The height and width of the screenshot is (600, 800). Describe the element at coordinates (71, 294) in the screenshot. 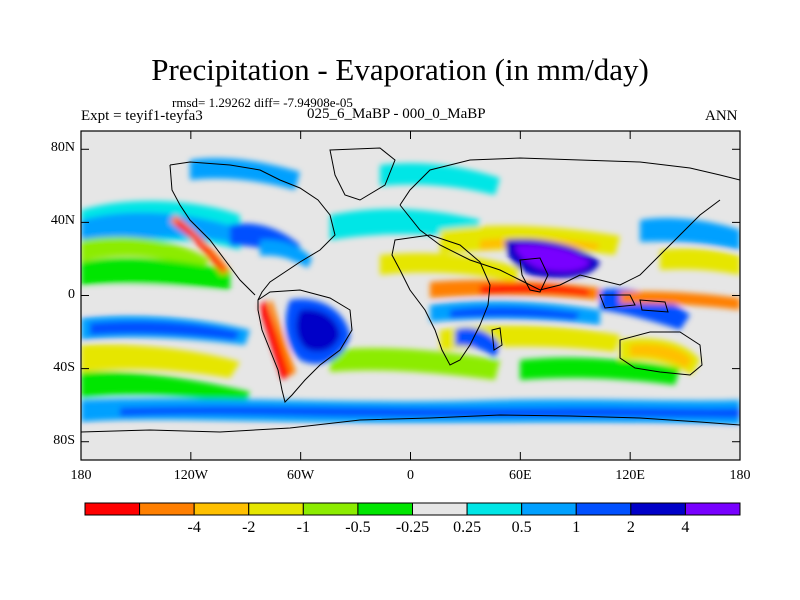

I see `y-tick-label: 0` at that location.